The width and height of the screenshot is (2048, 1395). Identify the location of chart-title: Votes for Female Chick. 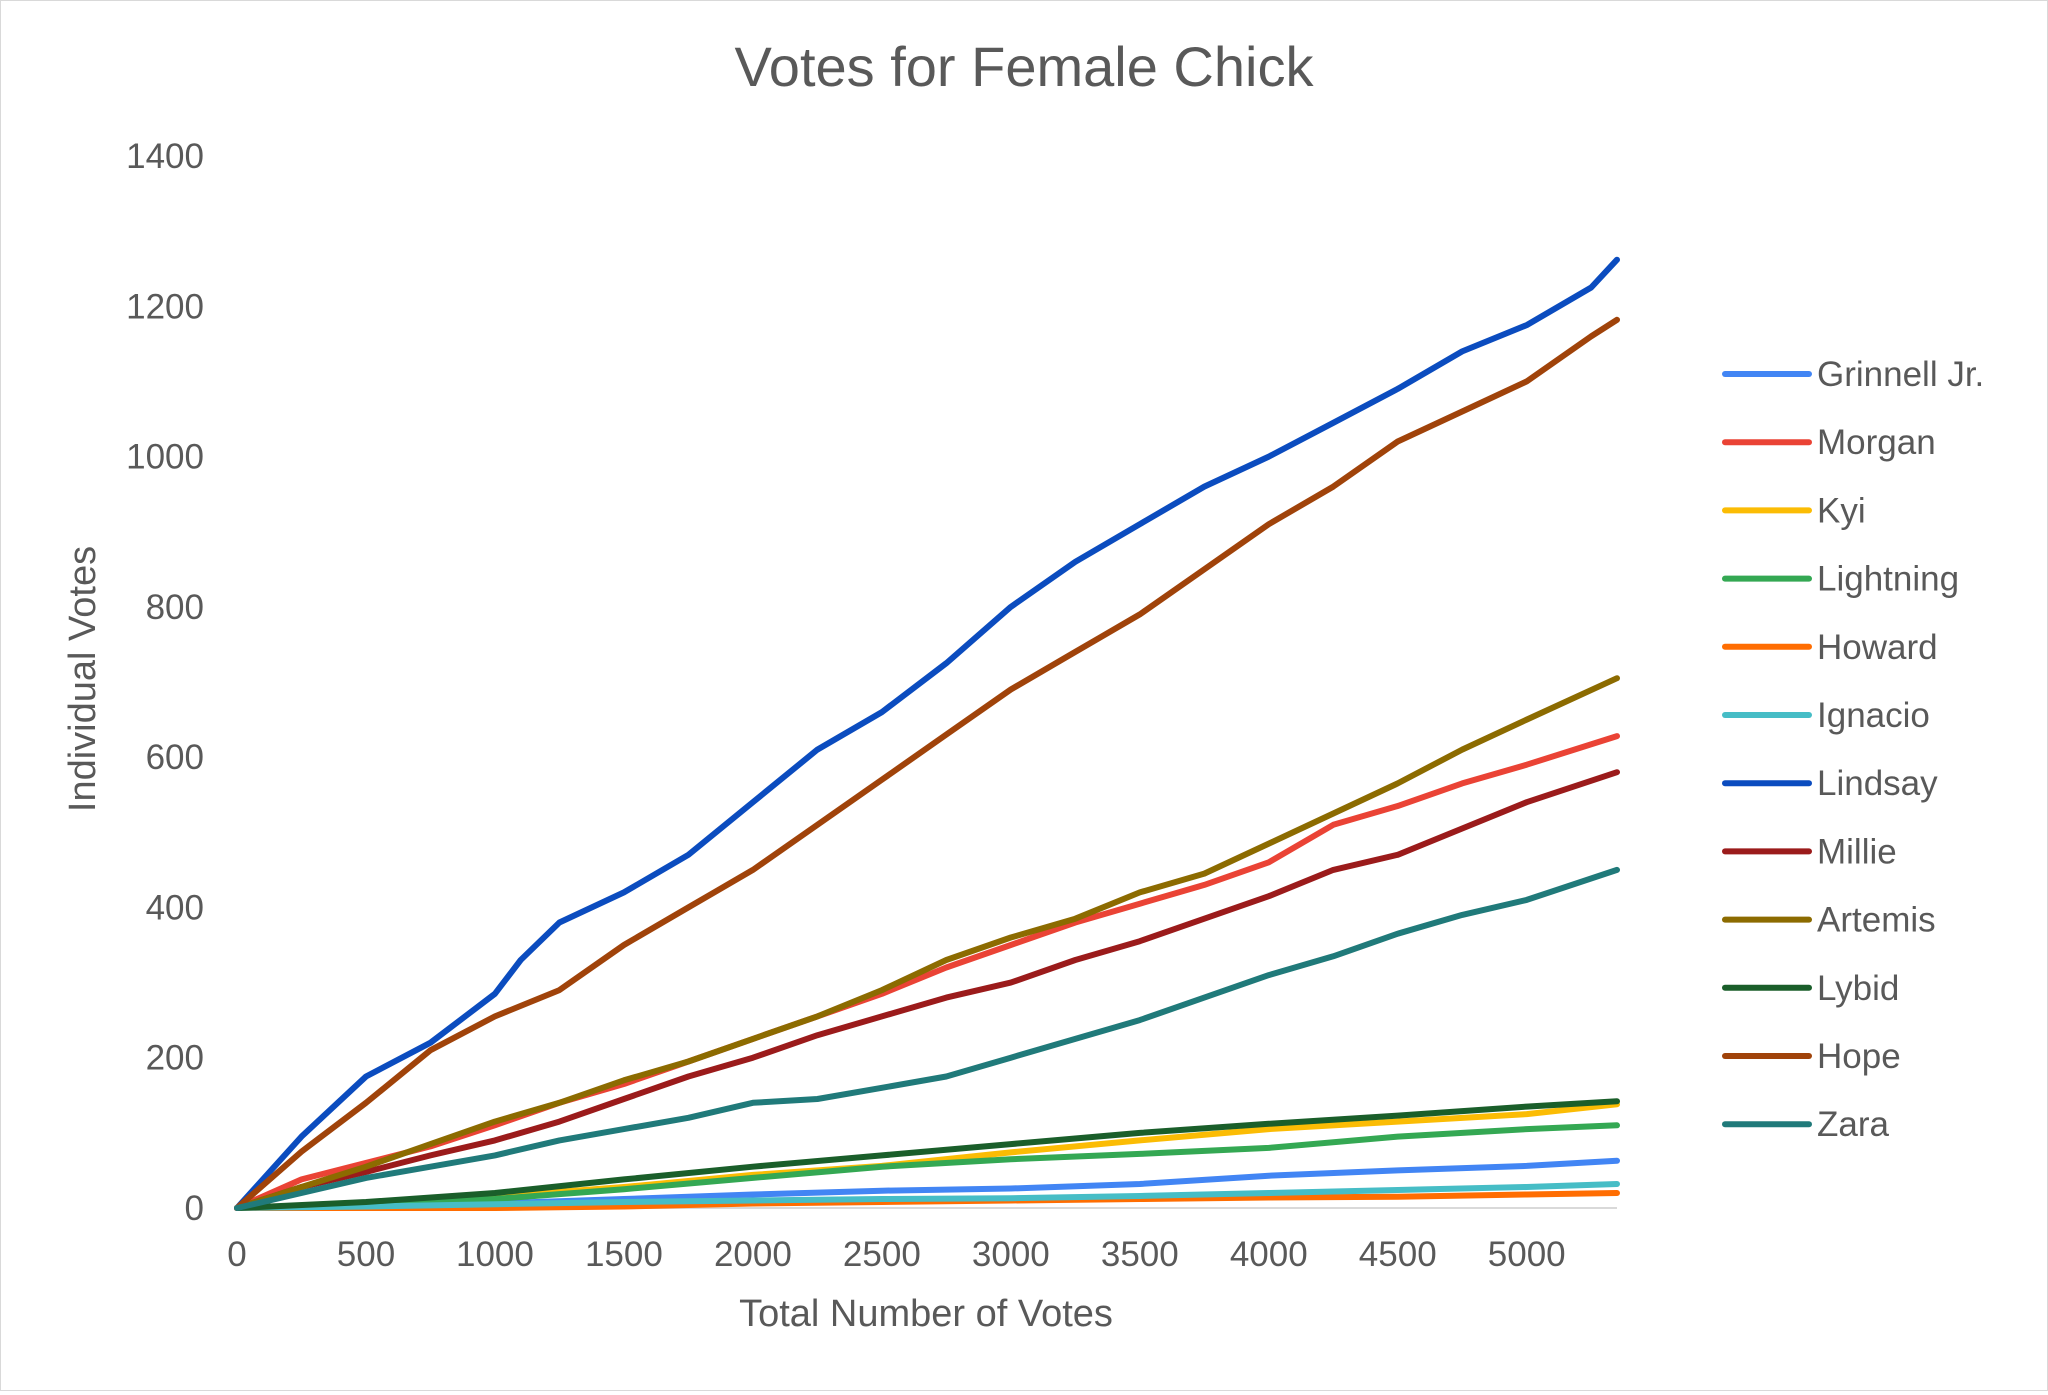
(1025, 66).